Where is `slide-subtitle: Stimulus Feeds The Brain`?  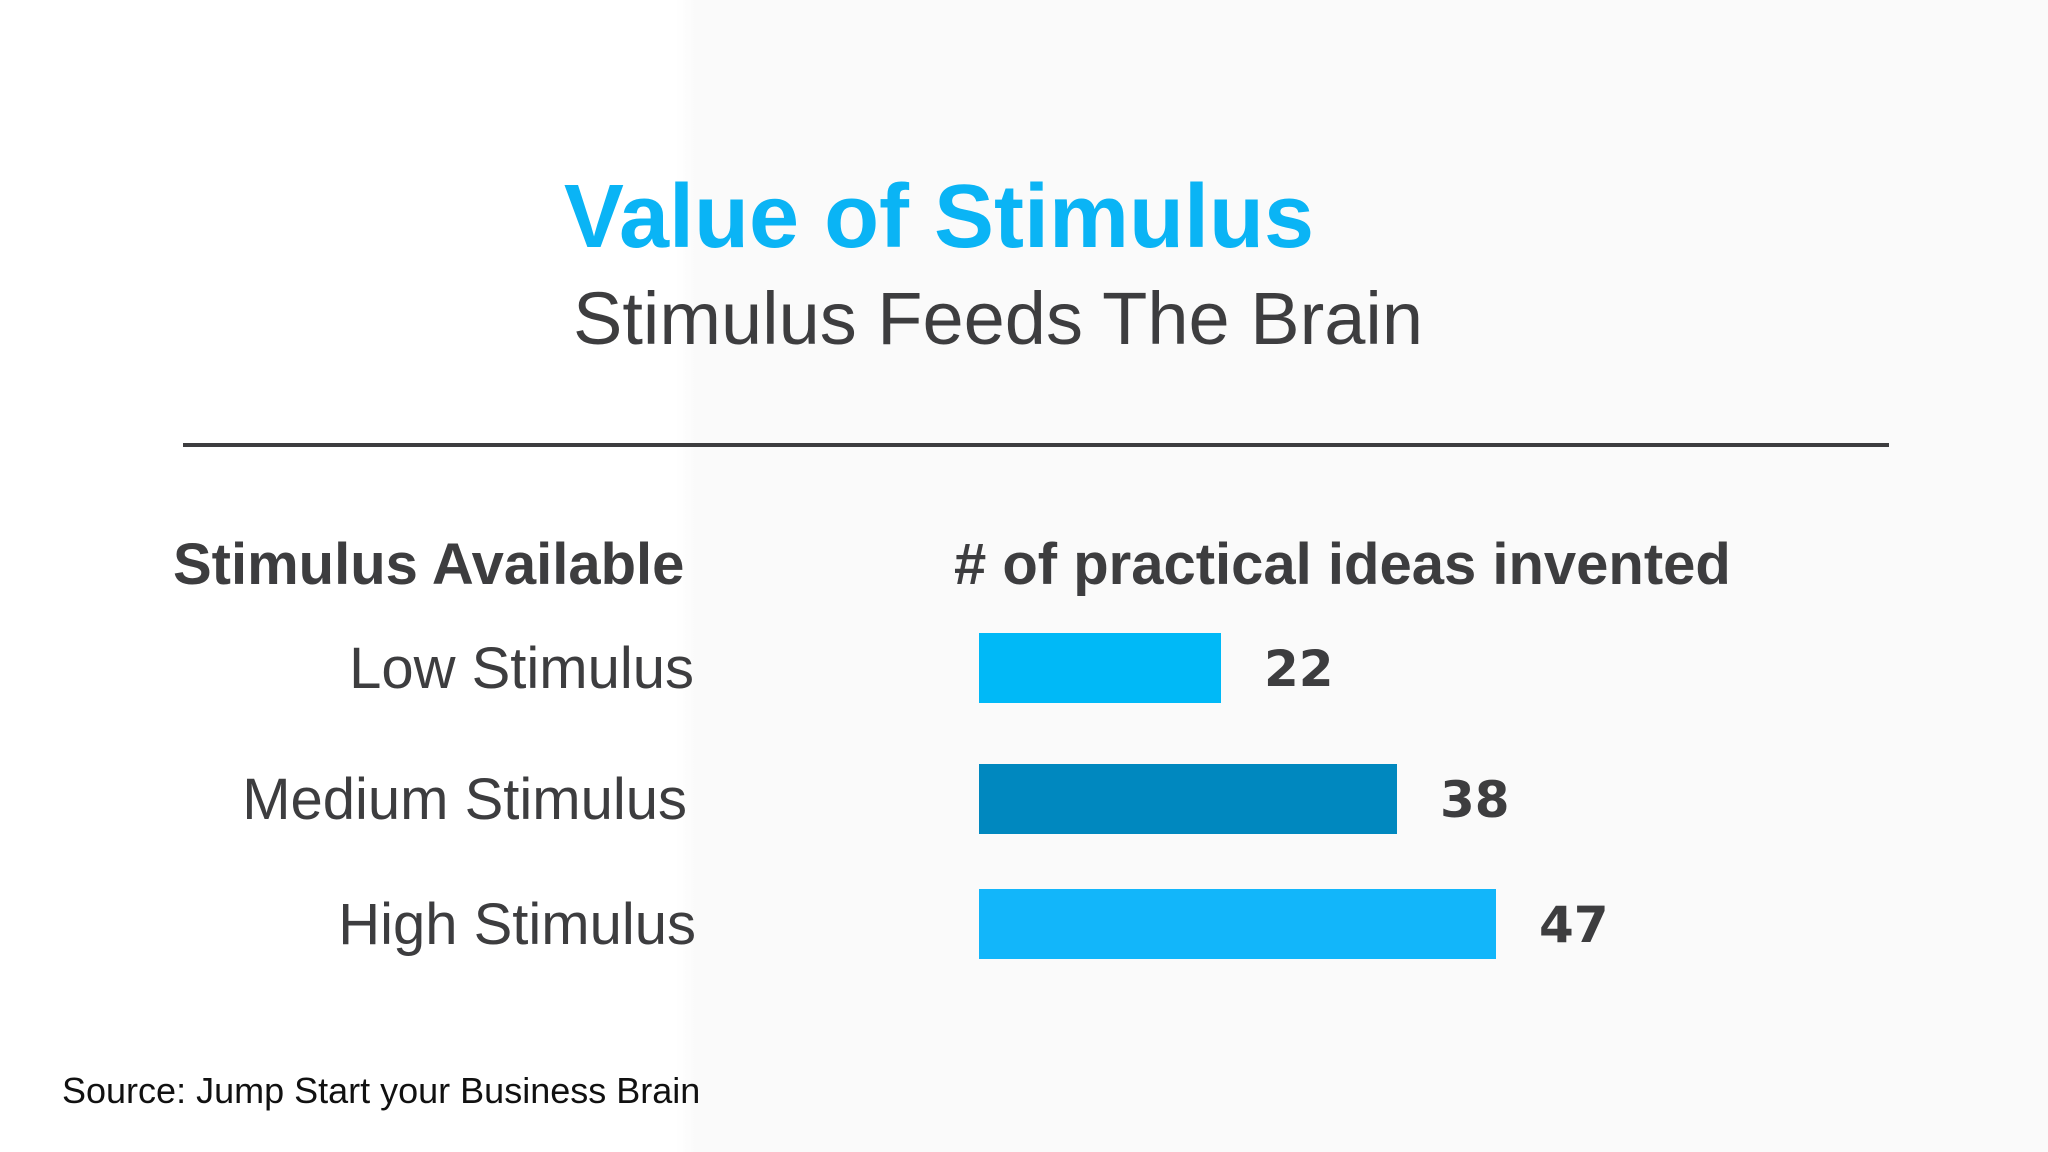 slide-subtitle: Stimulus Feeds The Brain is located at coordinates (1024, 319).